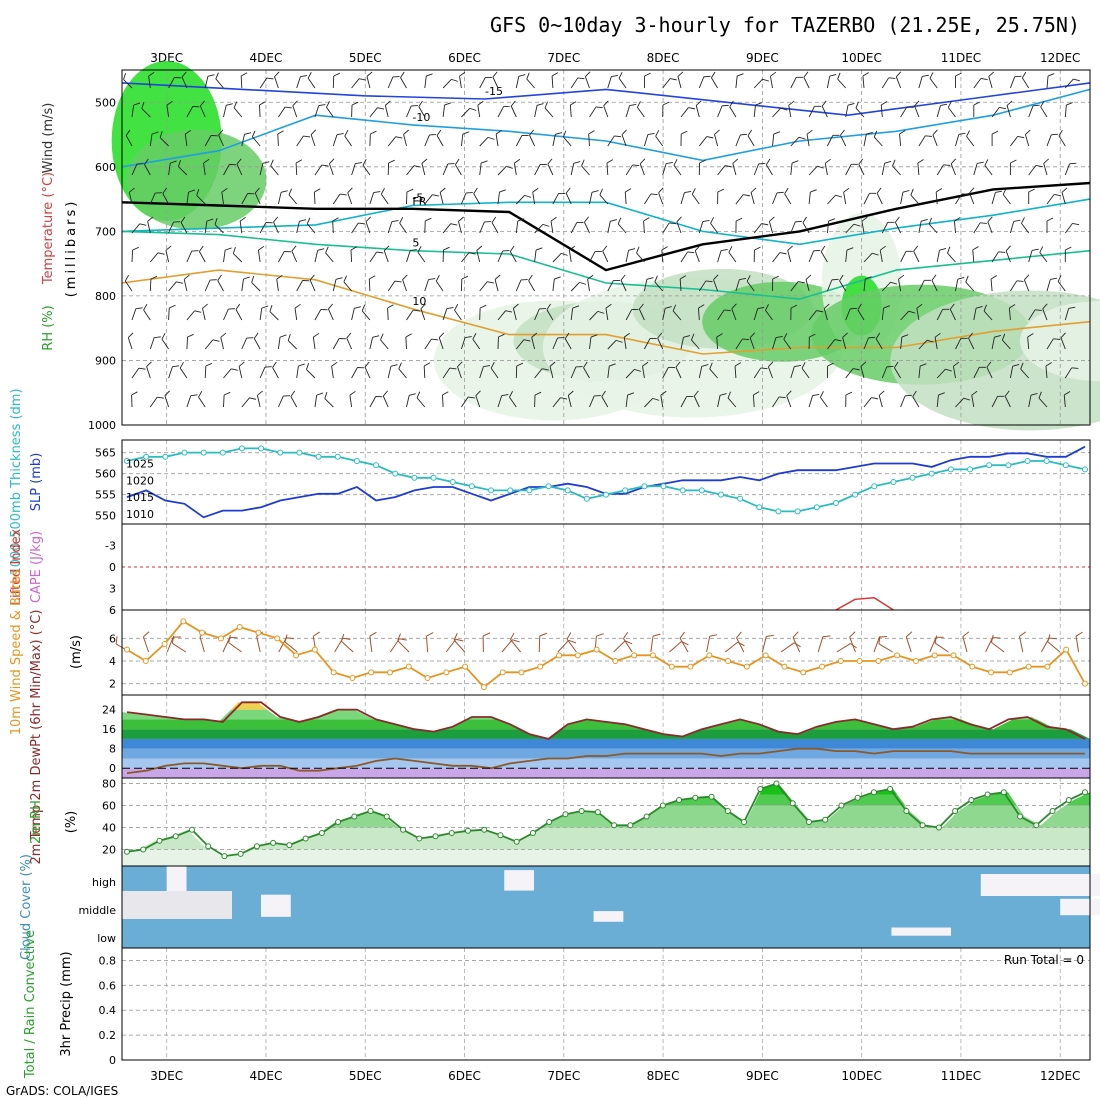  Describe the element at coordinates (105, 167) in the screenshot. I see `pressure-tick-label: 600` at that location.